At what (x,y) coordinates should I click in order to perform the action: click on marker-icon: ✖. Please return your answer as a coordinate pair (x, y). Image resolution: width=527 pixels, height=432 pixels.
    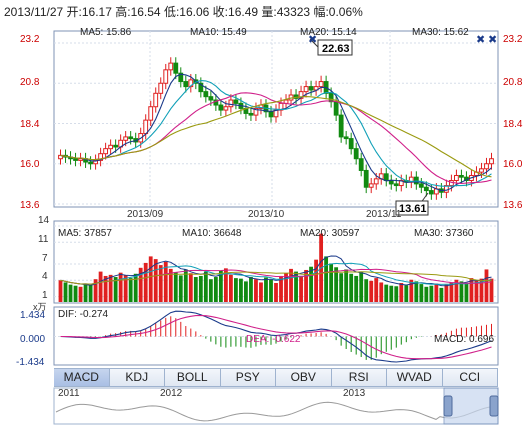
    Looking at the image, I should click on (492, 40).